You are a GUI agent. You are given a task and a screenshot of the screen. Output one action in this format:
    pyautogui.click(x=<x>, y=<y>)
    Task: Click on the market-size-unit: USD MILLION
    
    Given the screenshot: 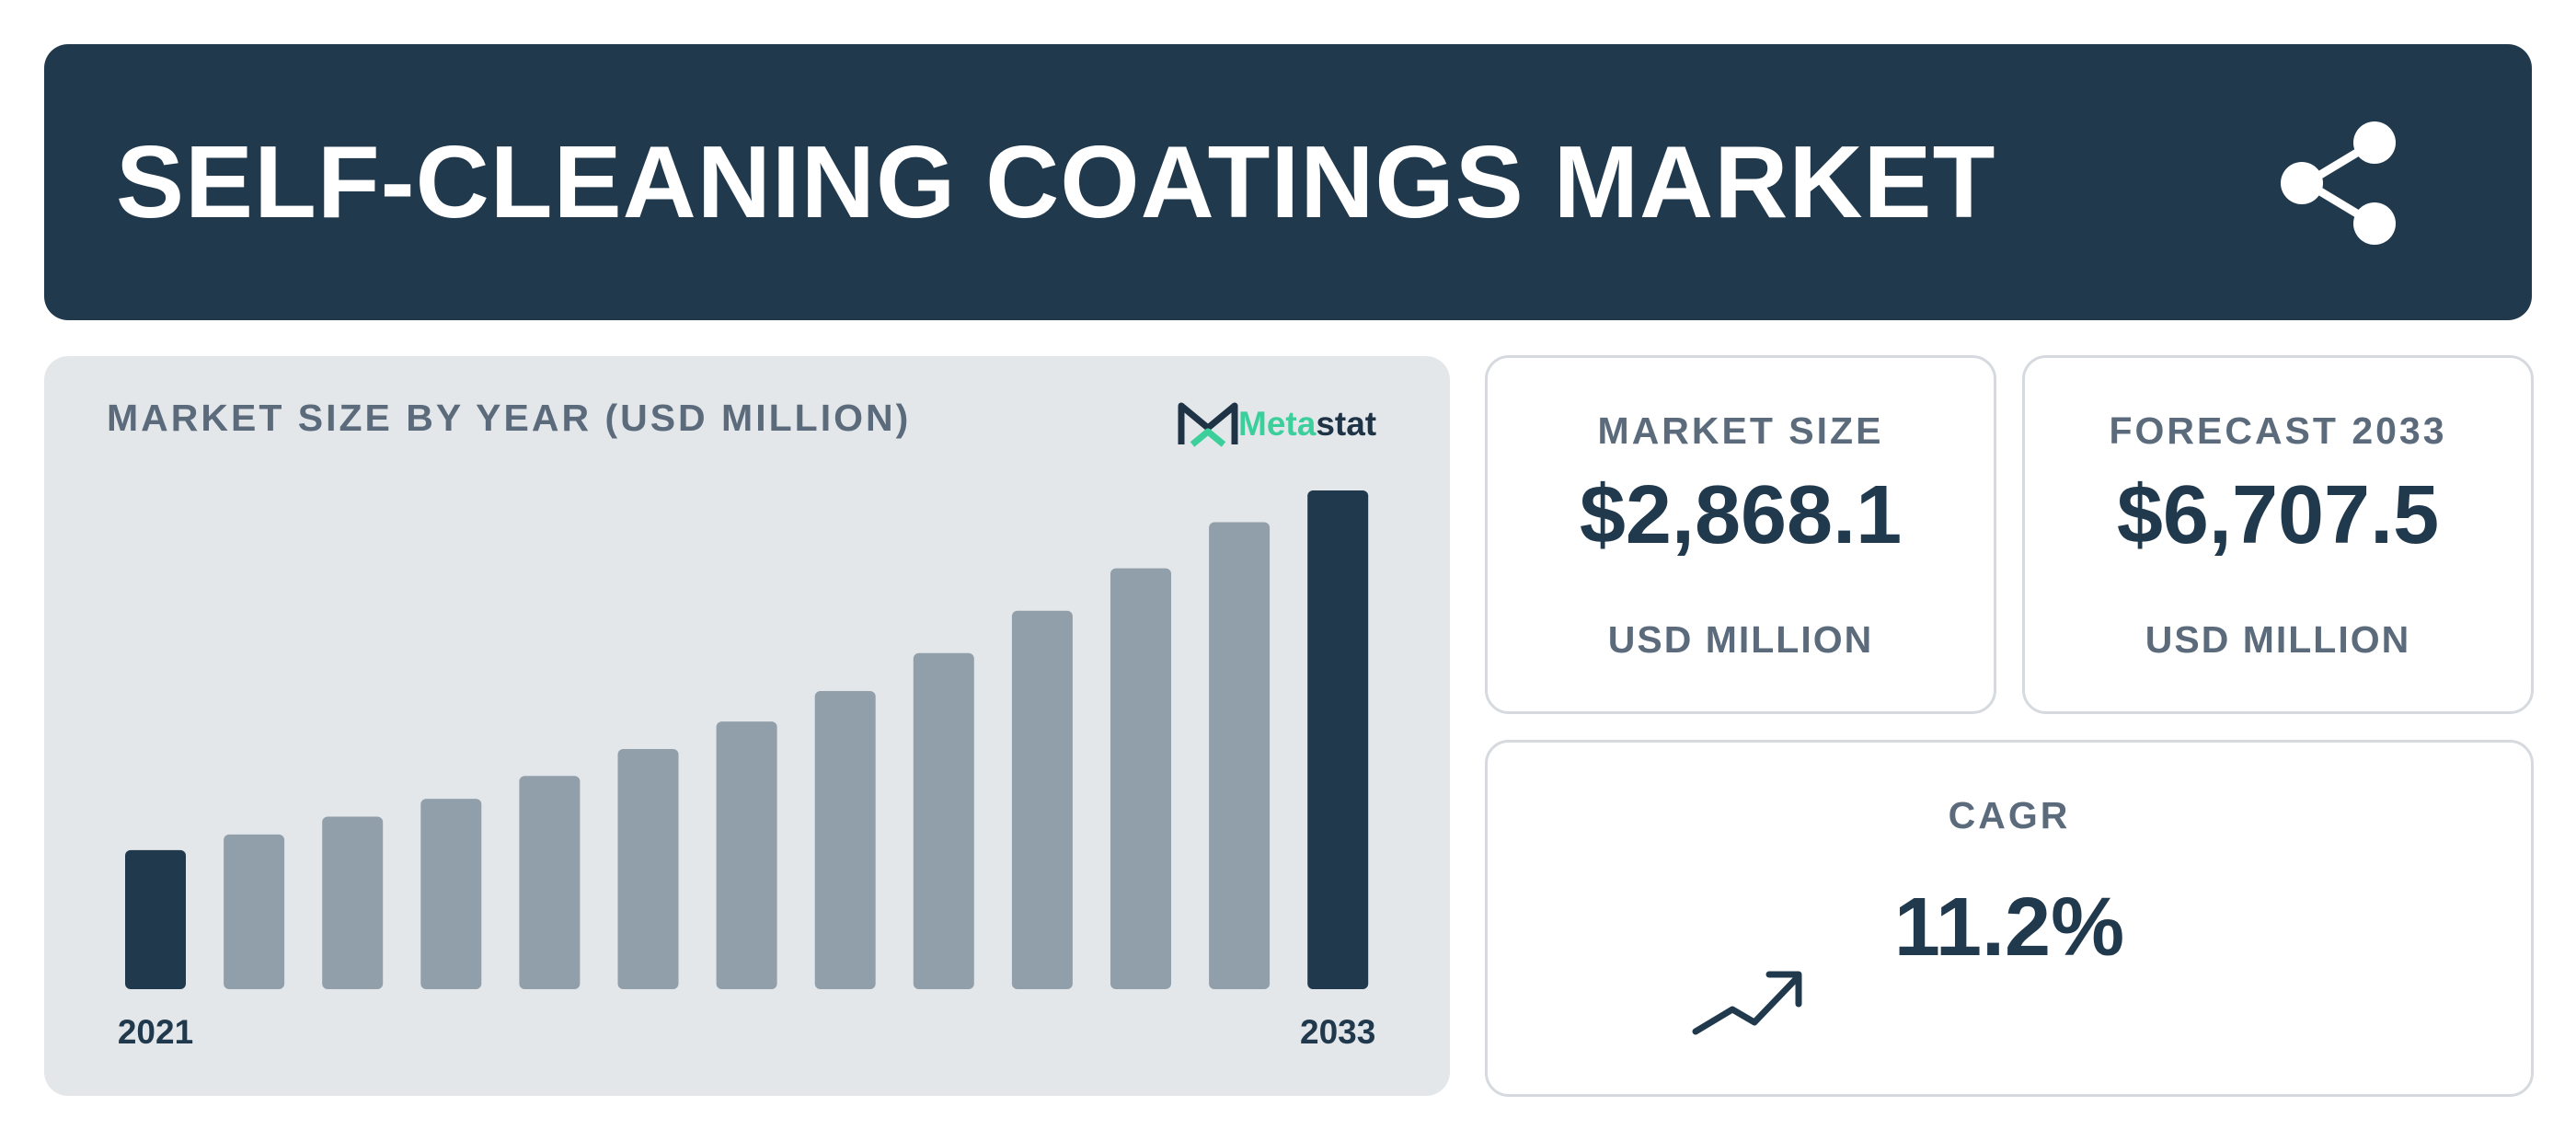 What is the action you would take?
    pyautogui.click(x=1740, y=640)
    